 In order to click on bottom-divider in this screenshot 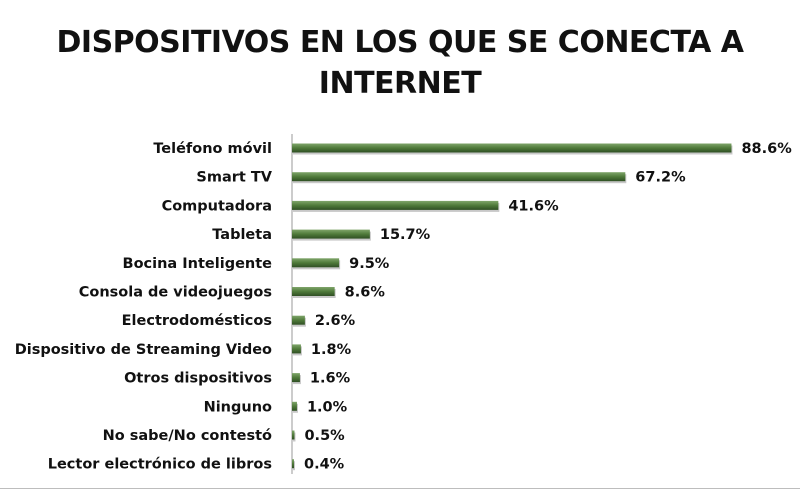, I will do `click(400, 488)`.